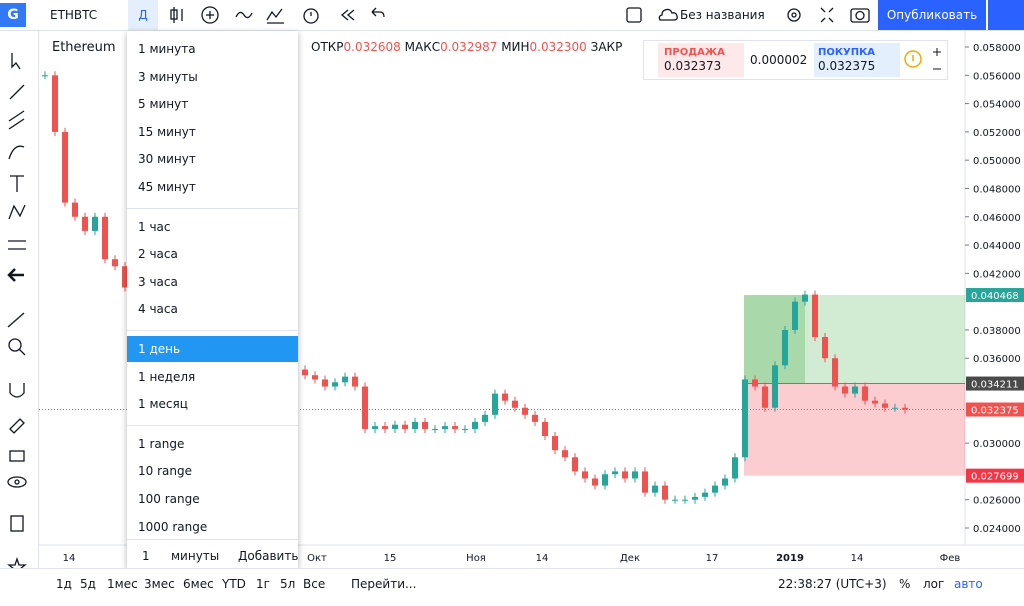  Describe the element at coordinates (154, 226) in the screenshot. I see `menu-item: 1 час` at that location.